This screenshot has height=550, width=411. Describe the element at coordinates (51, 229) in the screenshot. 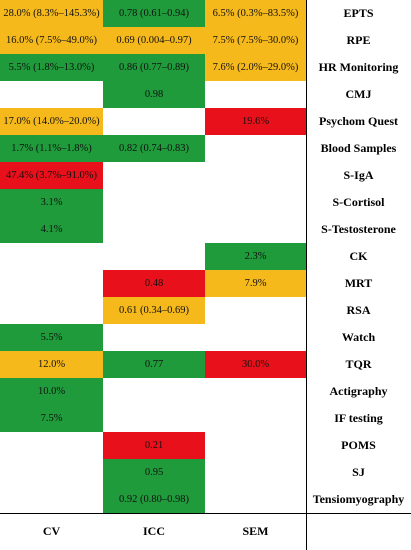

I see `cell: 4.1%` at that location.